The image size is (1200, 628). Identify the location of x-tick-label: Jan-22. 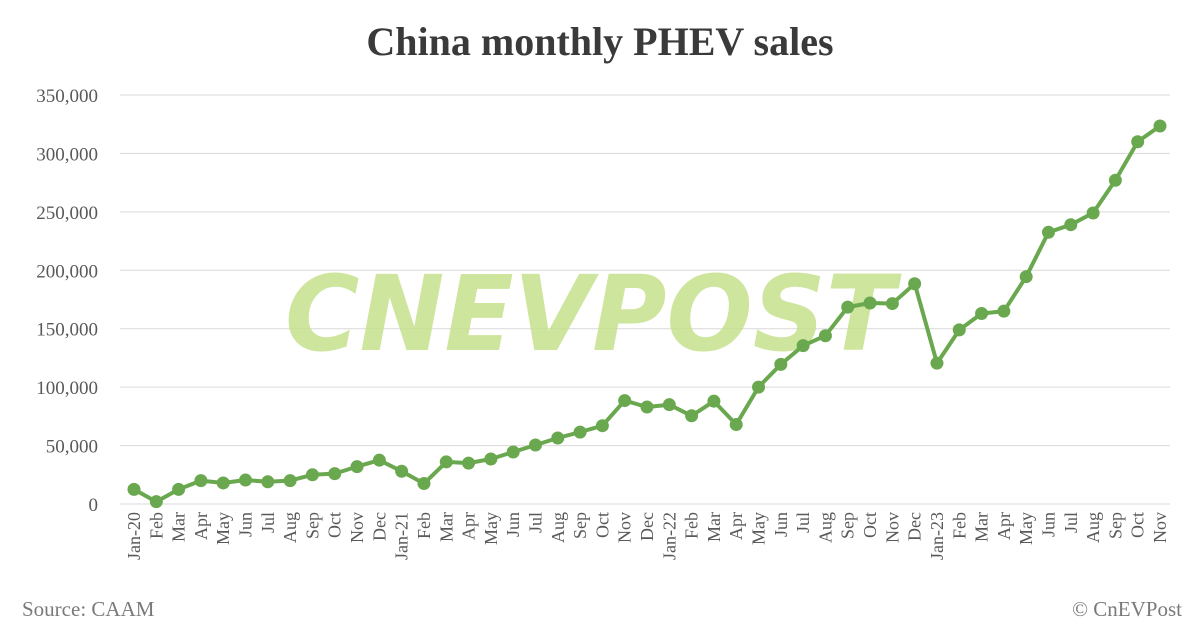
(669, 536).